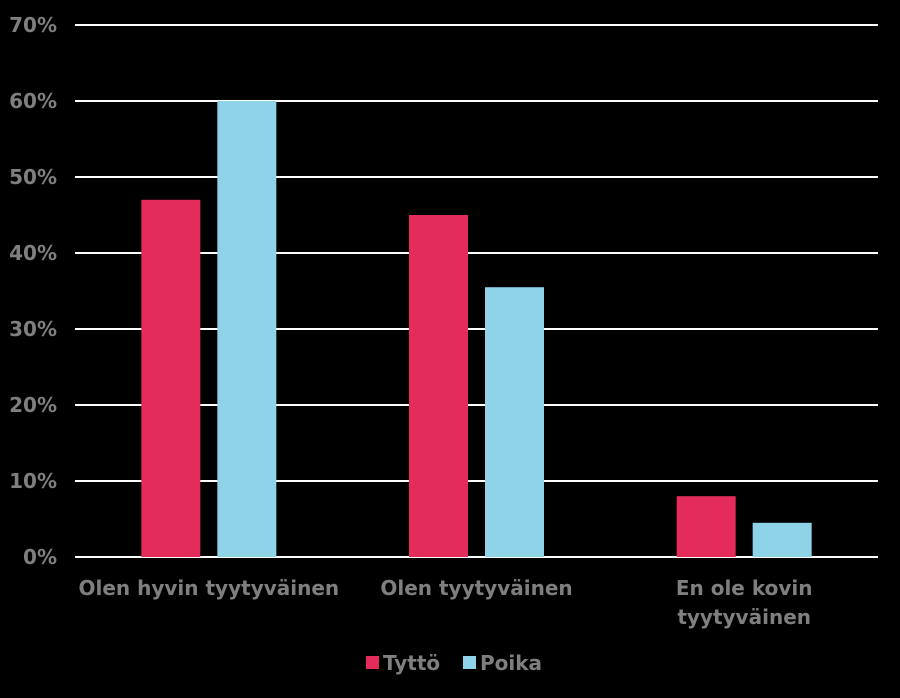 The height and width of the screenshot is (698, 900). What do you see at coordinates (744, 617) in the screenshot?
I see `x-category-label: tyytyväinen` at bounding box center [744, 617].